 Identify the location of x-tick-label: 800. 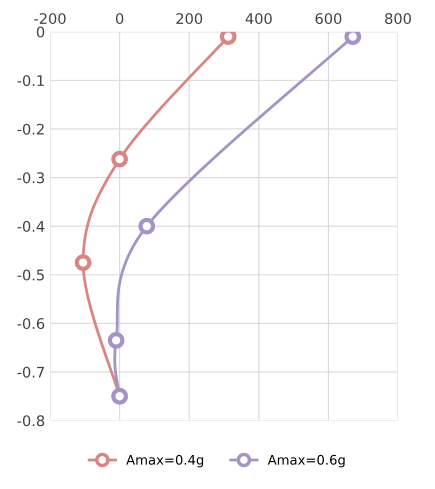
(398, 18).